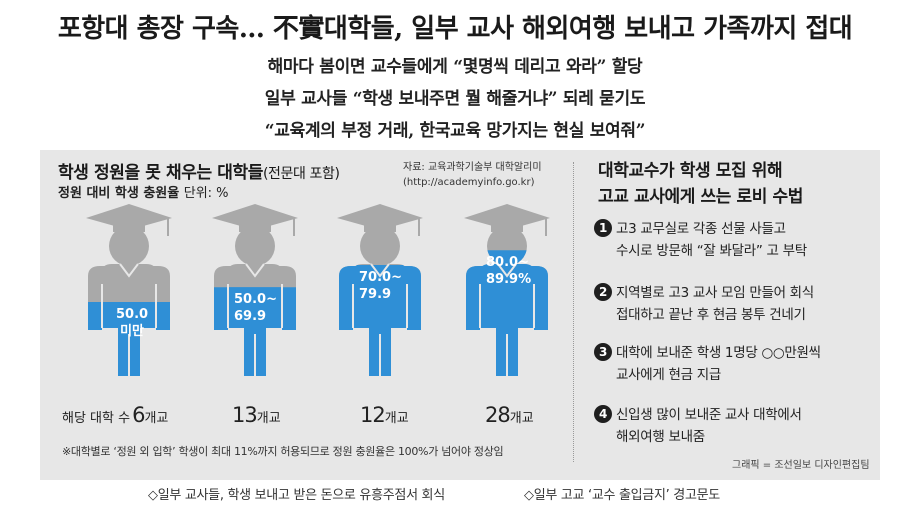 The height and width of the screenshot is (505, 910). Describe the element at coordinates (509, 280) in the screenshot. I see `rate-label-line-2: 89.9%` at that location.